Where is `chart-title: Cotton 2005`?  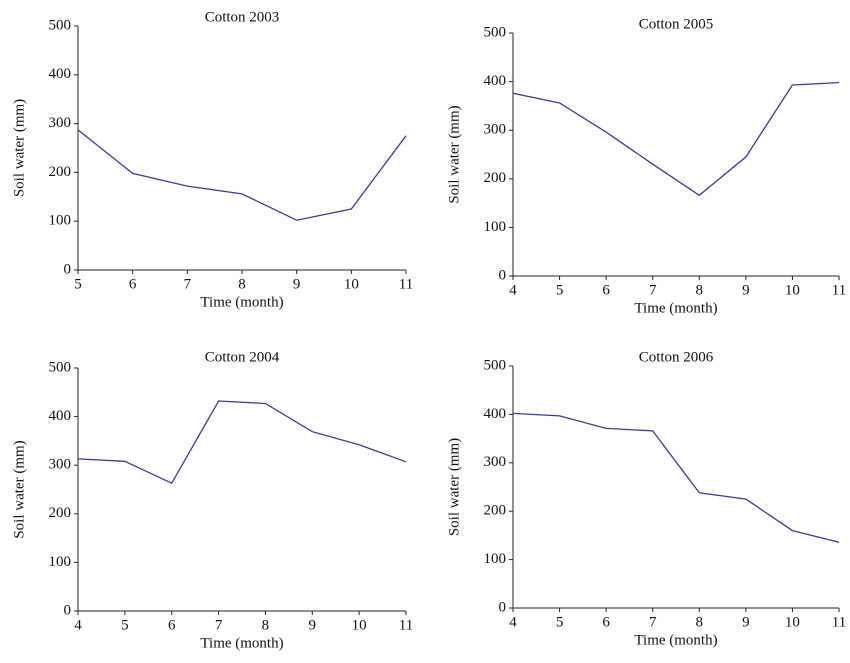 chart-title: Cotton 2005 is located at coordinates (676, 24).